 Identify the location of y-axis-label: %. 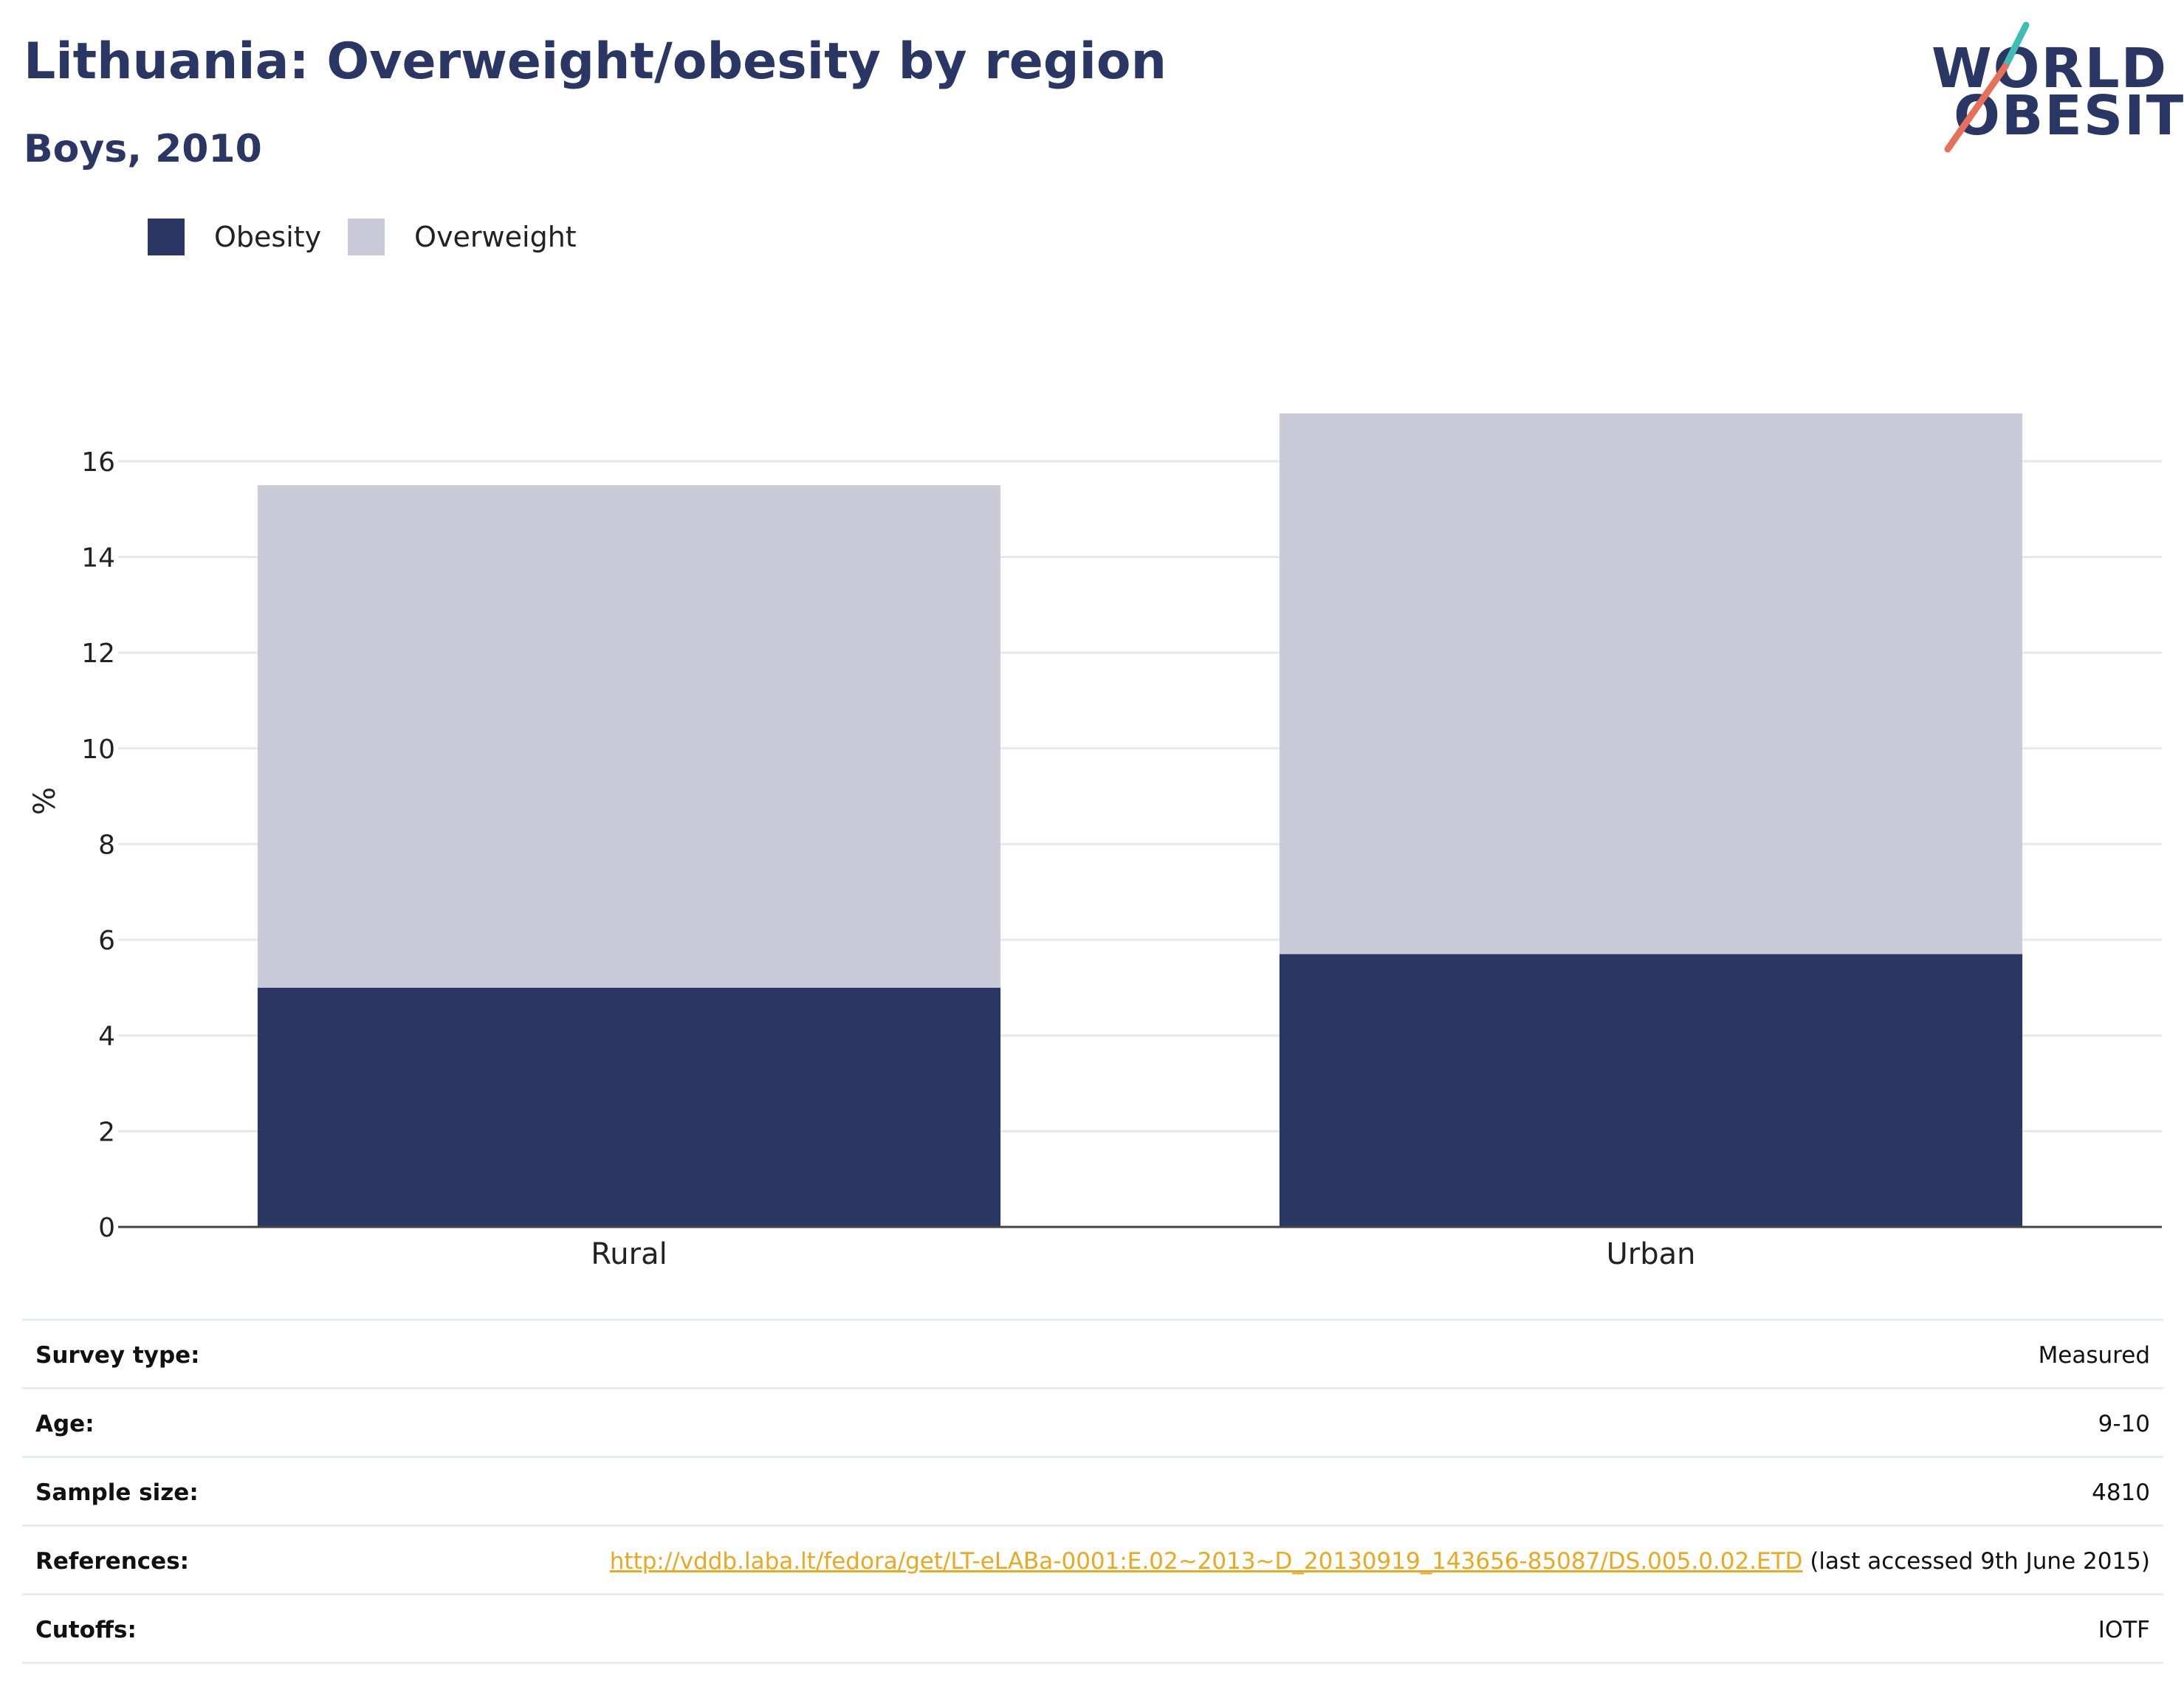
(45, 801).